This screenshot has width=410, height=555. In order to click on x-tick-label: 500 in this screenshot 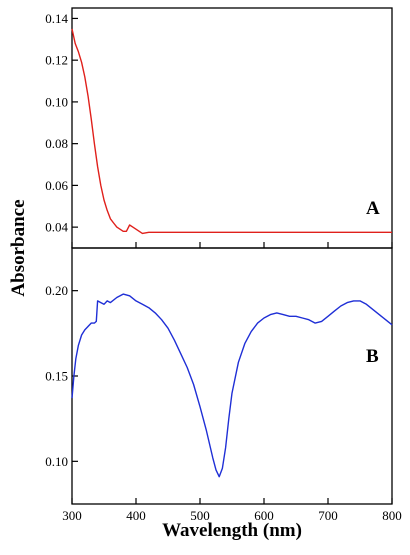, I will do `click(200, 515)`.